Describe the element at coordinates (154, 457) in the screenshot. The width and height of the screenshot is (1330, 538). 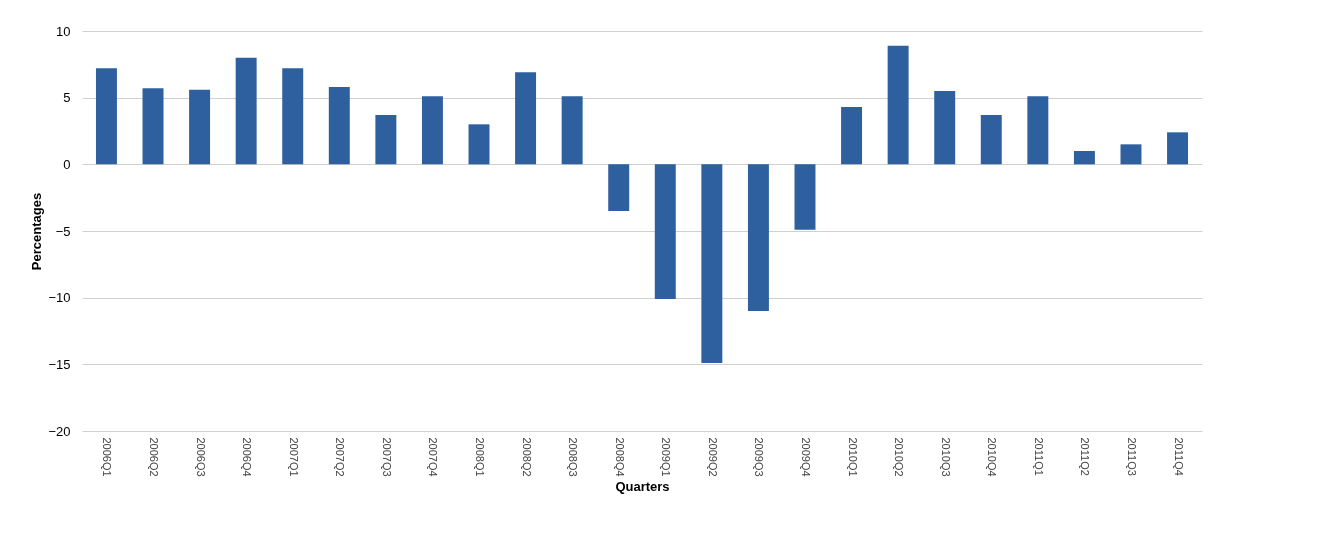
I see `x-tick-label: 2006Q2` at that location.